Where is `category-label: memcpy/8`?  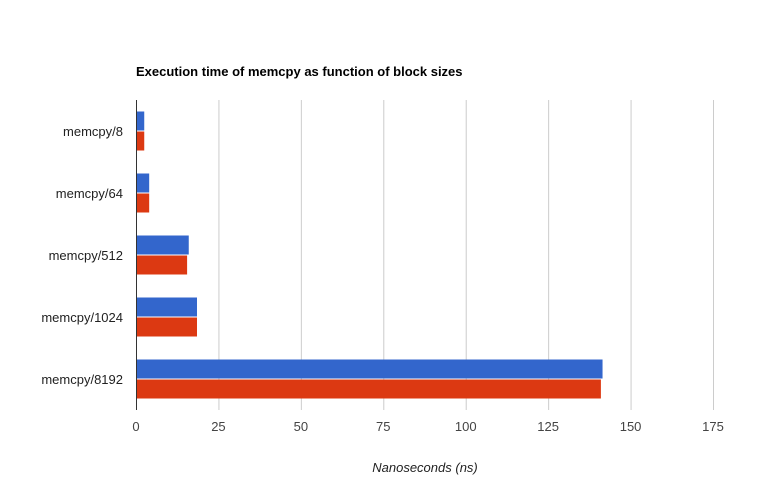
category-label: memcpy/8 is located at coordinates (93, 131).